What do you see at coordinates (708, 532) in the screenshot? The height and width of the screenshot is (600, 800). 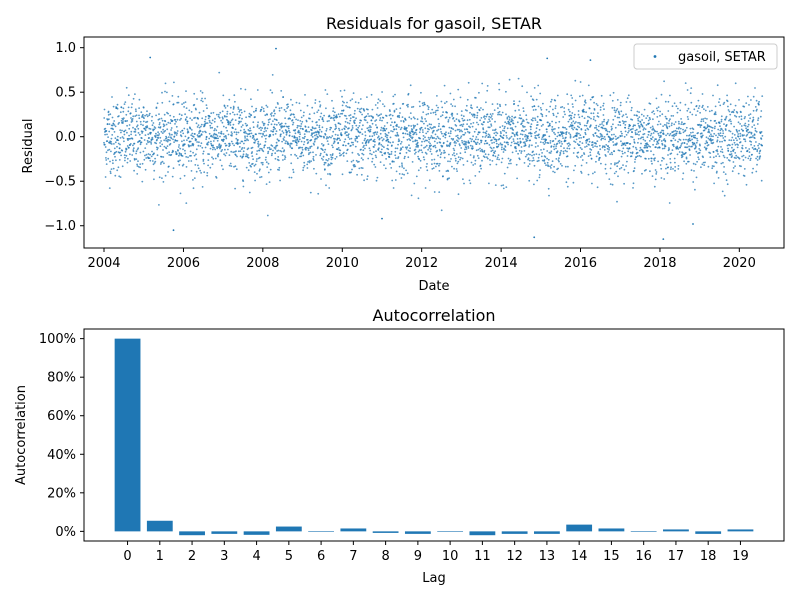 I see `autocorrelation-bar` at bounding box center [708, 532].